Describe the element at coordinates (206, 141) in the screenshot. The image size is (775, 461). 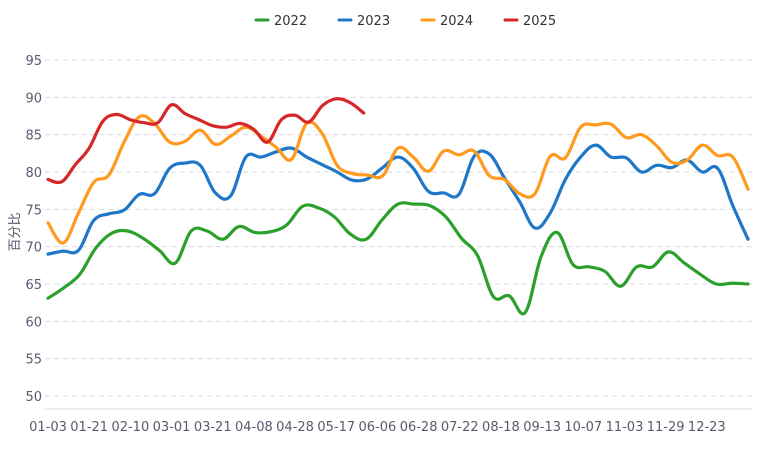
I see `series-line-2025` at that location.